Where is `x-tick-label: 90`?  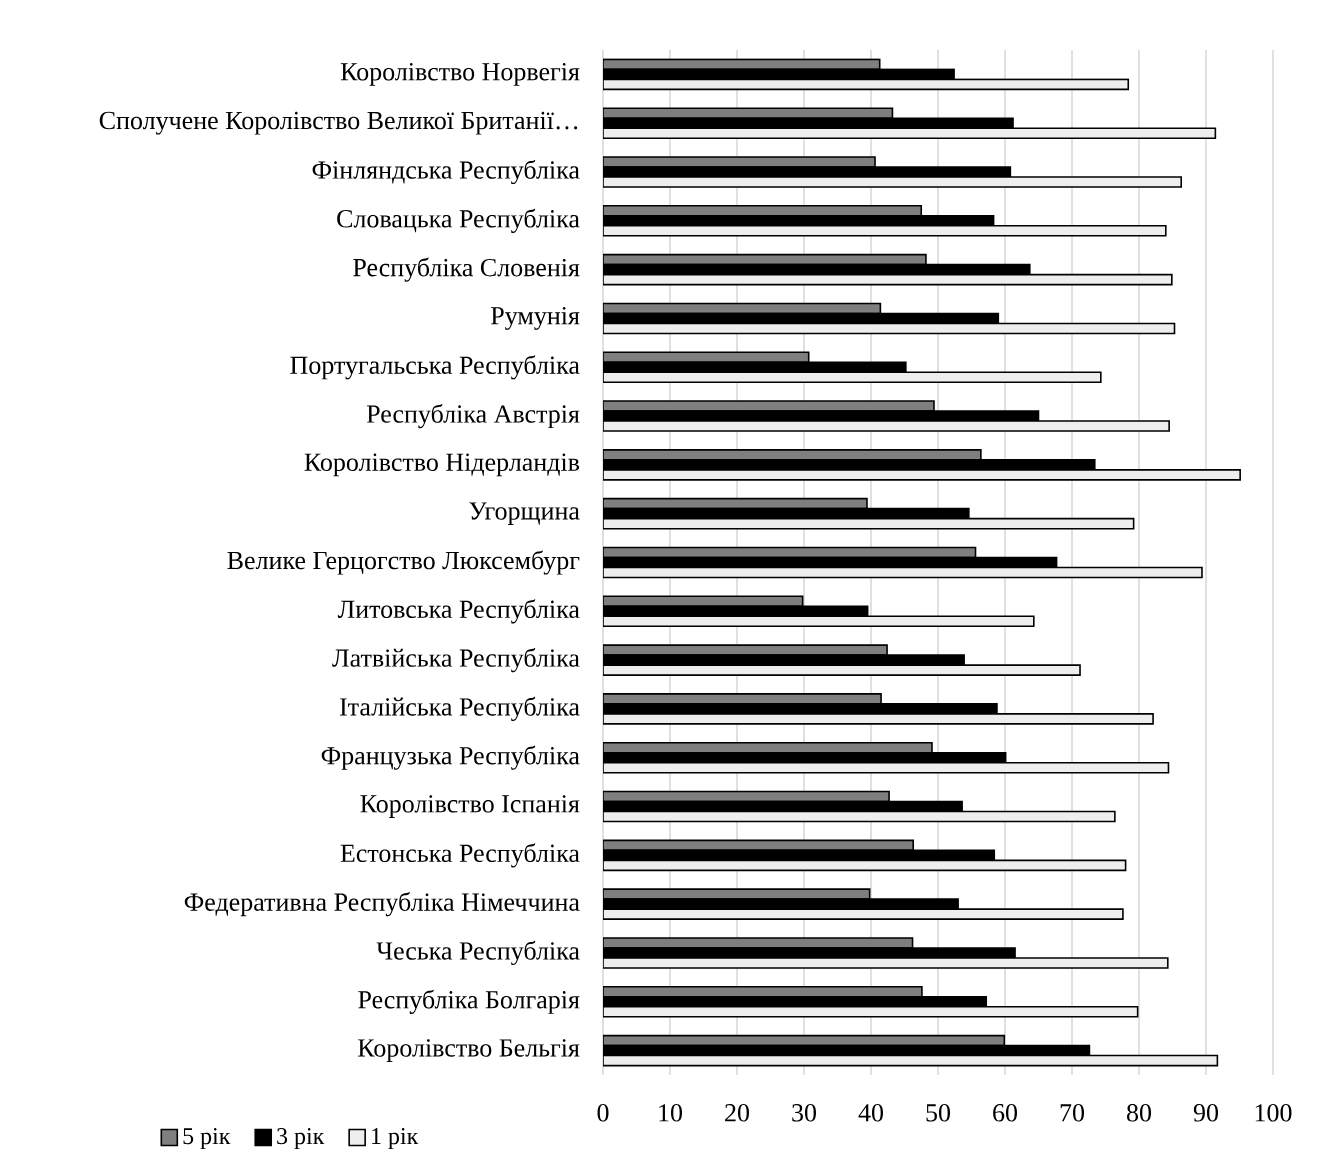
x-tick-label: 90 is located at coordinates (1206, 1113).